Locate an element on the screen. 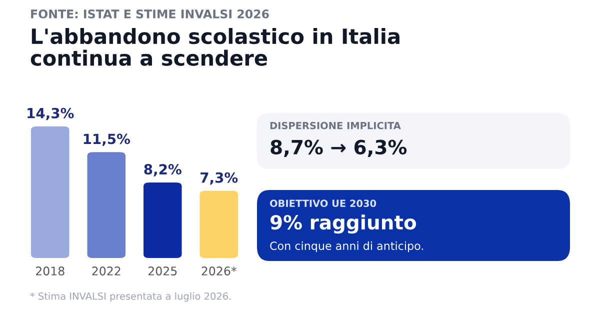 The width and height of the screenshot is (600, 330). data-label: 8,2% is located at coordinates (163, 170).